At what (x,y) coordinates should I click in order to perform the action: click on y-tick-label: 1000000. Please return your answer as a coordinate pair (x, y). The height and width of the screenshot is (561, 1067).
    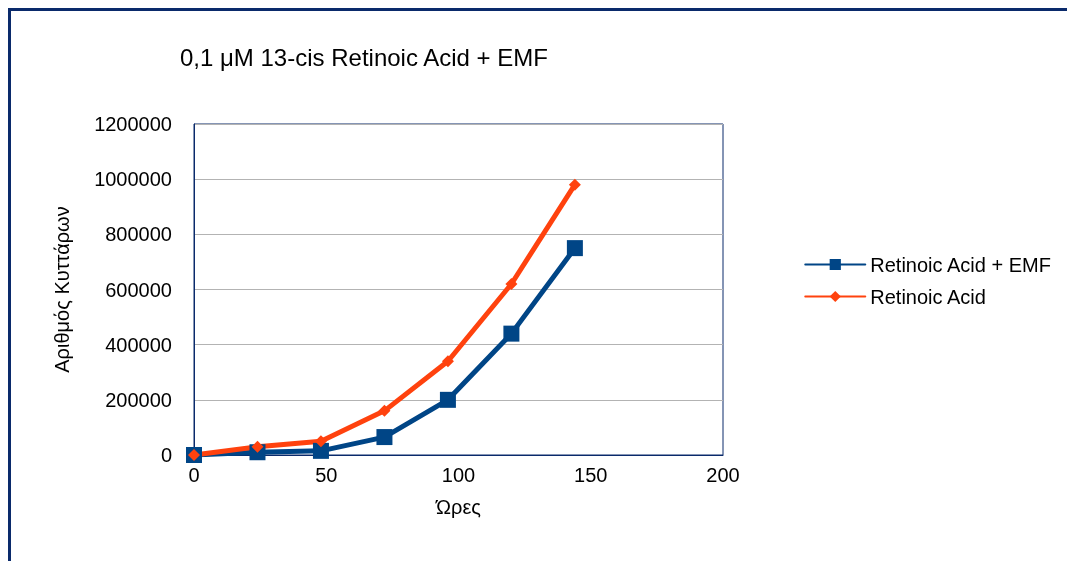
    Looking at the image, I should click on (133, 179).